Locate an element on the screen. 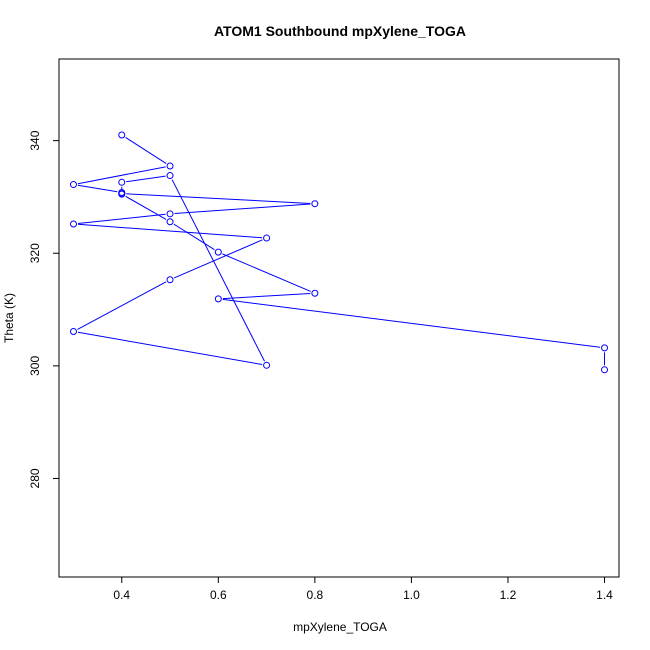  x-tick-label: 0.6 is located at coordinates (218, 595).